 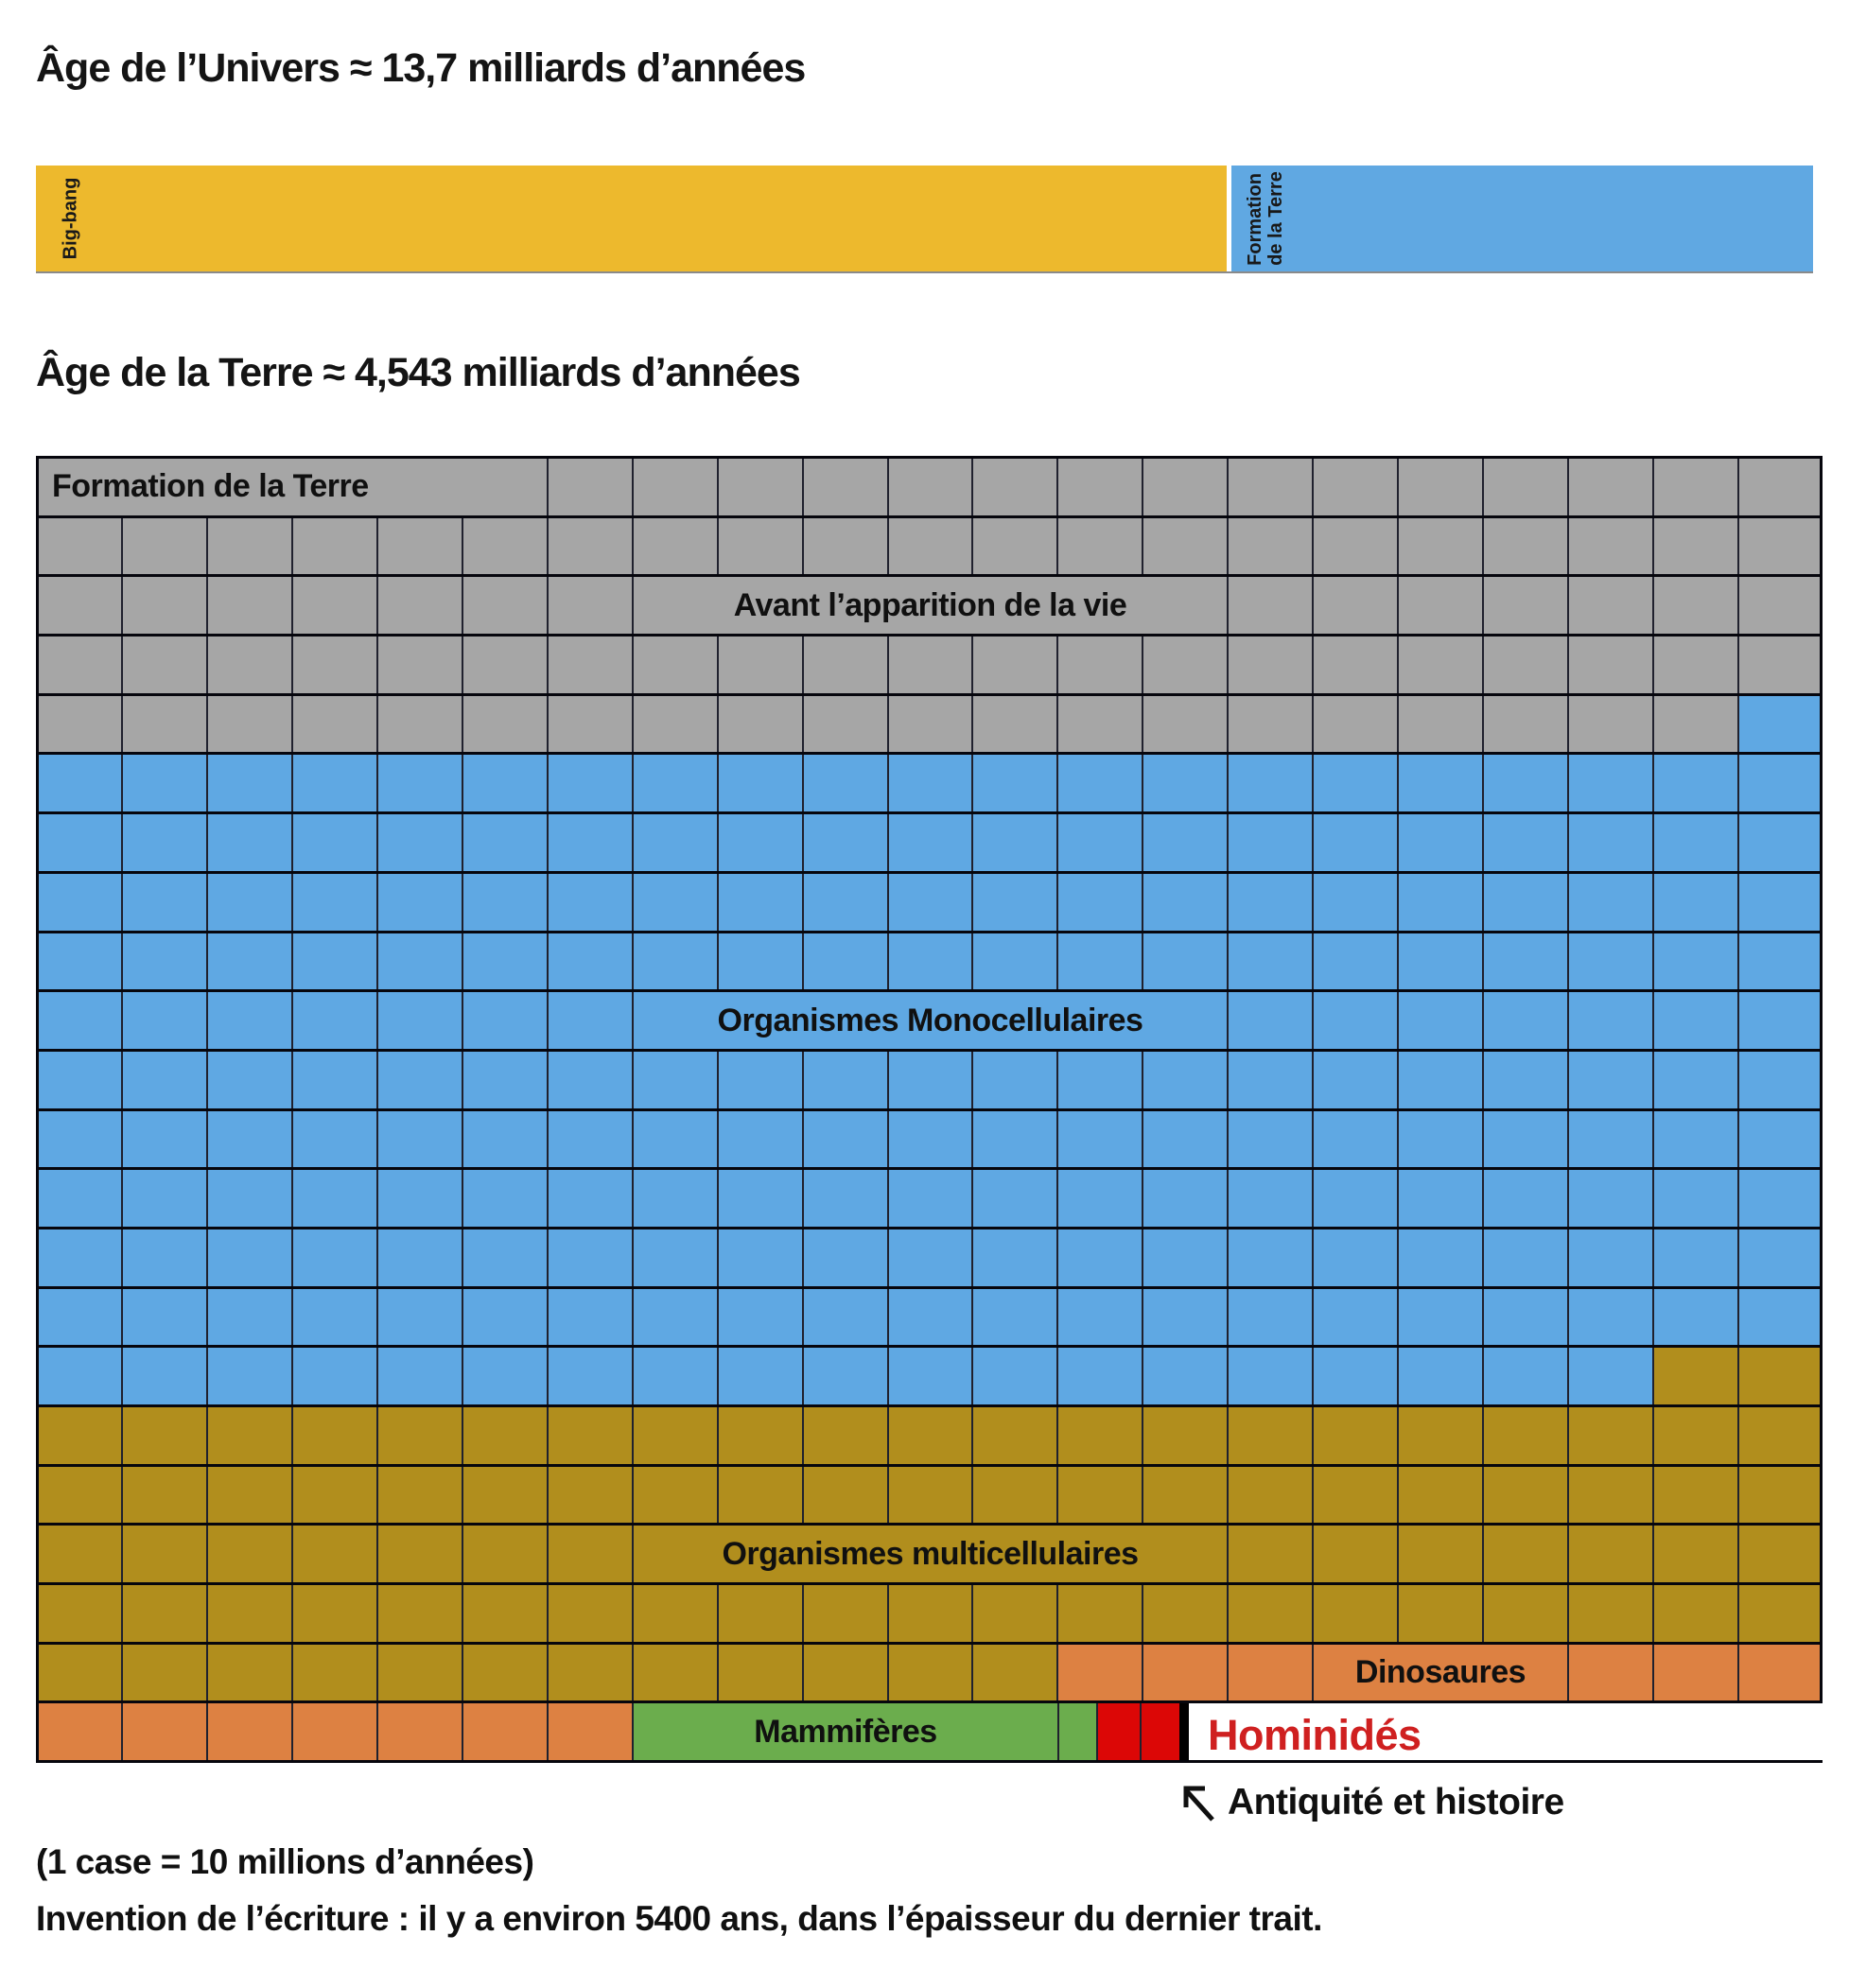 I want to click on green-segment-label: Mammifères, so click(x=845, y=1732).